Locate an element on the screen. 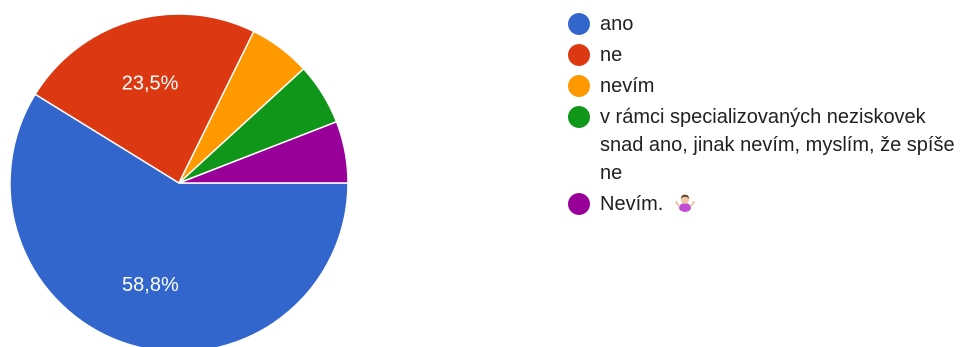  legend-item-nevim: nevím is located at coordinates (768, 86).